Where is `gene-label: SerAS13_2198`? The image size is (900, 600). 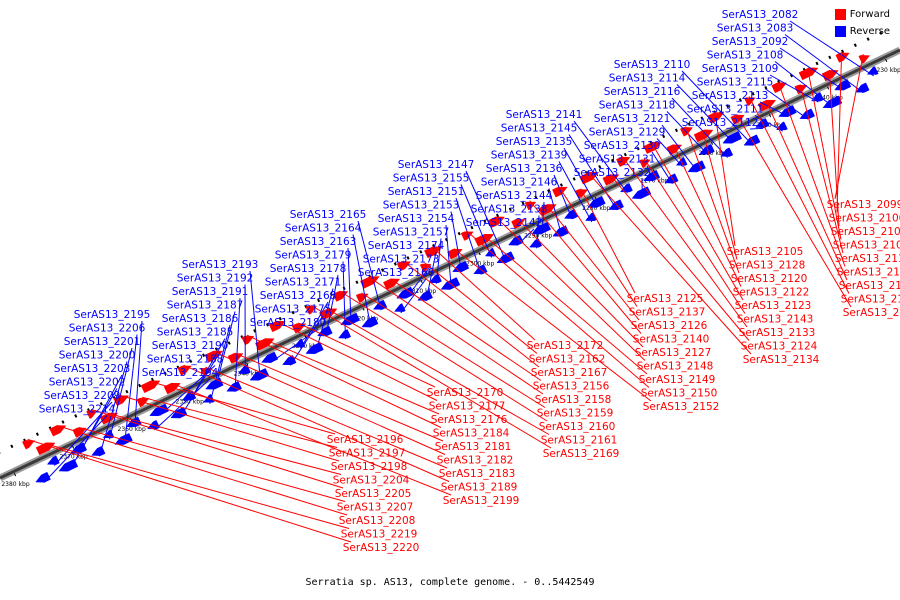
gene-label: SerAS13_2198 is located at coordinates (369, 467).